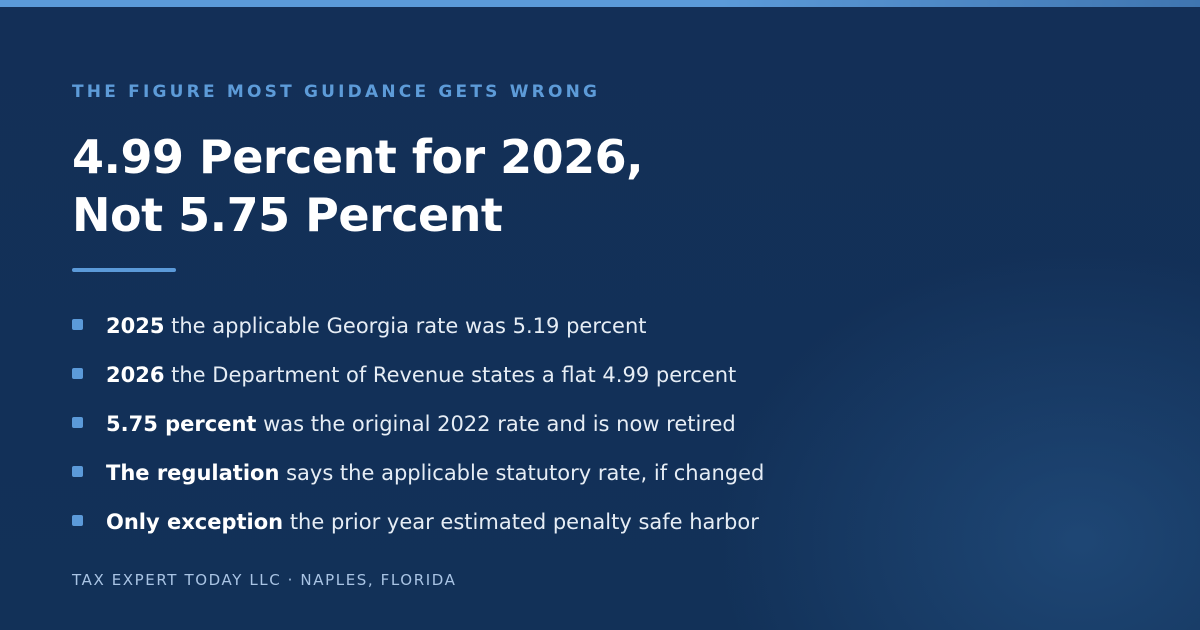  I want to click on headline: 4.99 Percent for 2026, Not 5.75 Percent, so click(358, 186).